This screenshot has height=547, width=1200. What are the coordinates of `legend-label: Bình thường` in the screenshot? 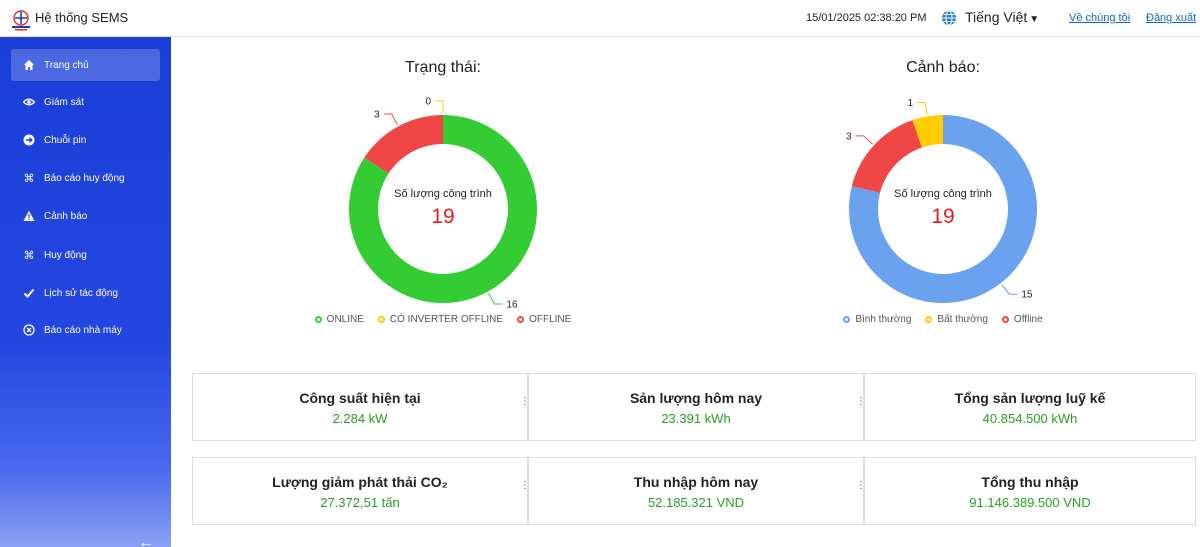 It's located at (883, 319).